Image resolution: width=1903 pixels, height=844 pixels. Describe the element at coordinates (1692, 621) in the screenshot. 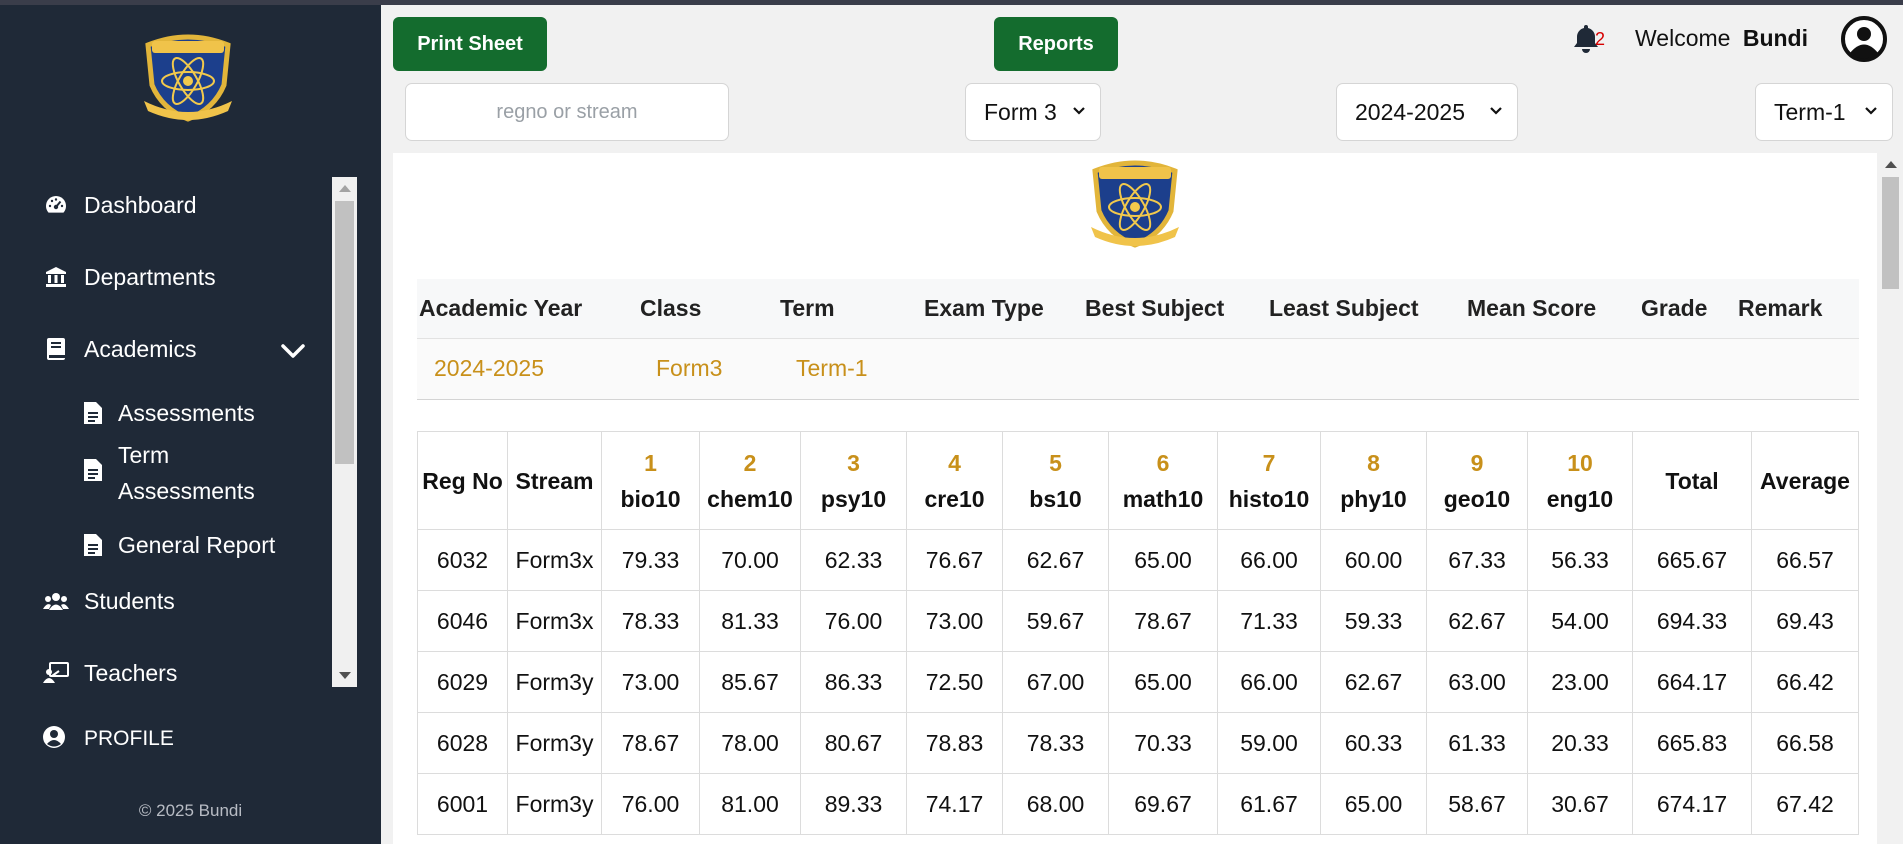

I see `table-cell: 694.33` at that location.